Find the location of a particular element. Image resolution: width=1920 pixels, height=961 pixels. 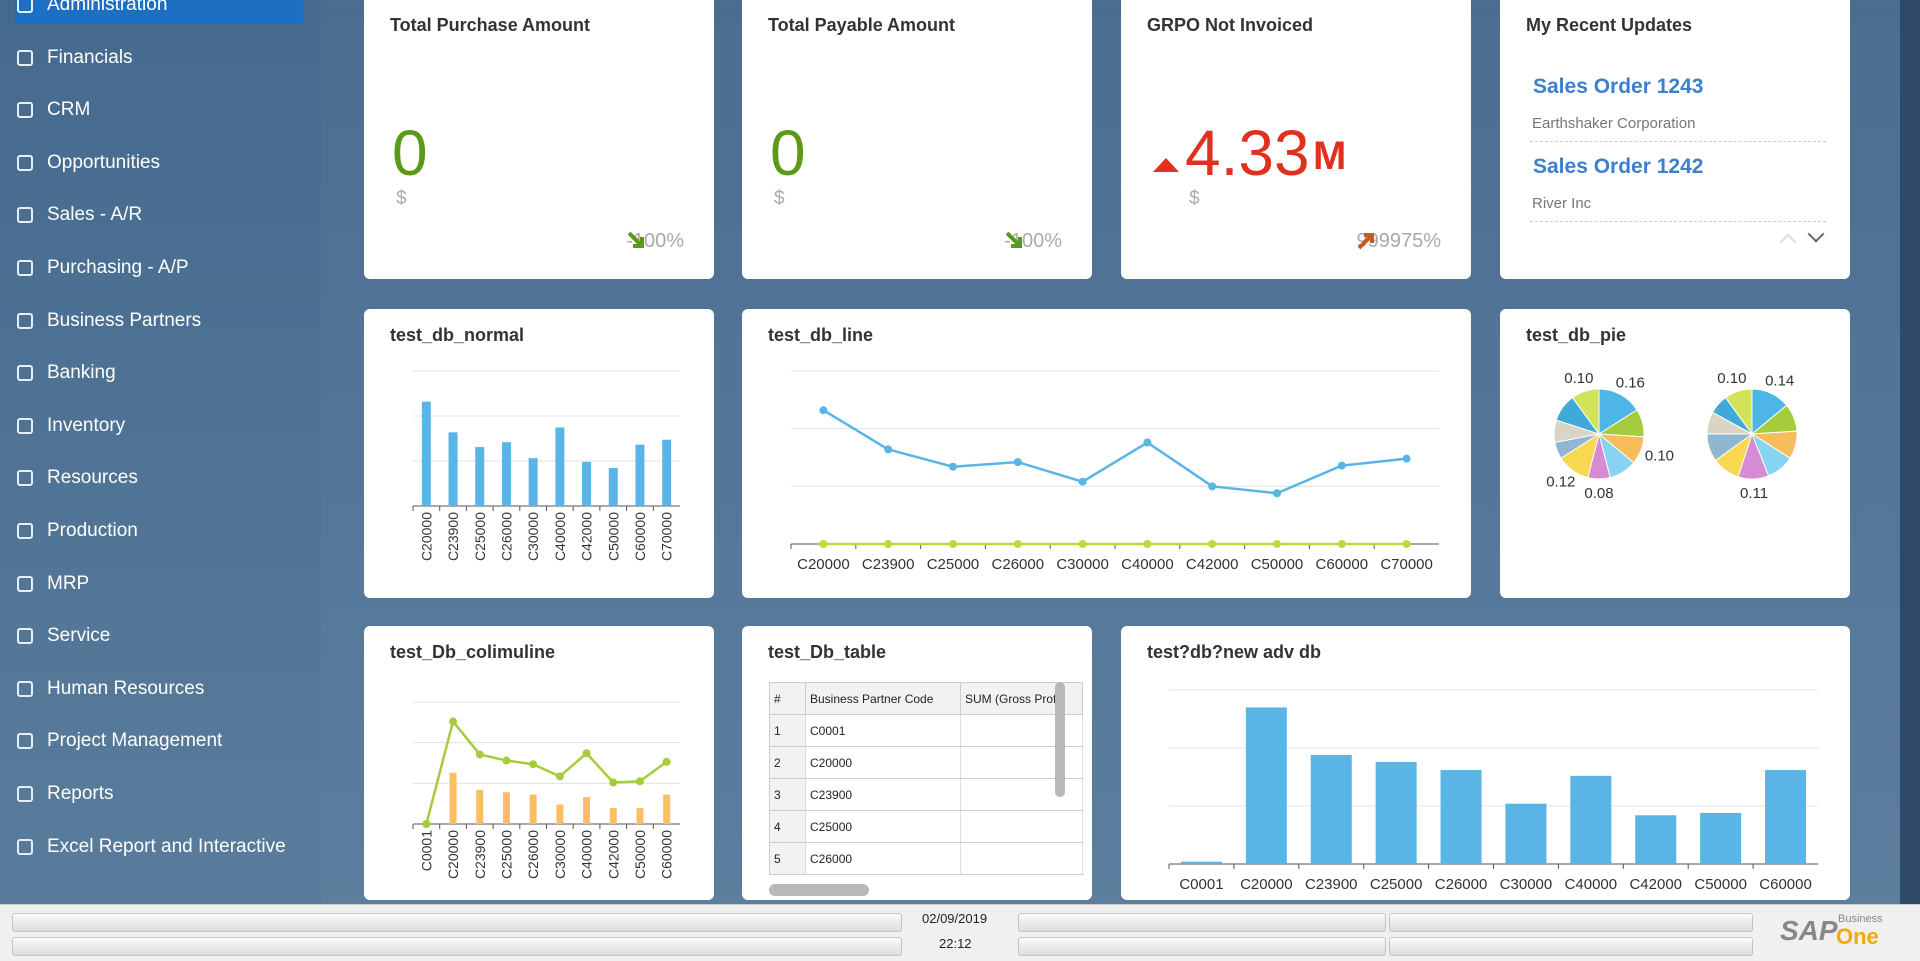

nav-label: Sales - A/R is located at coordinates (95, 215).